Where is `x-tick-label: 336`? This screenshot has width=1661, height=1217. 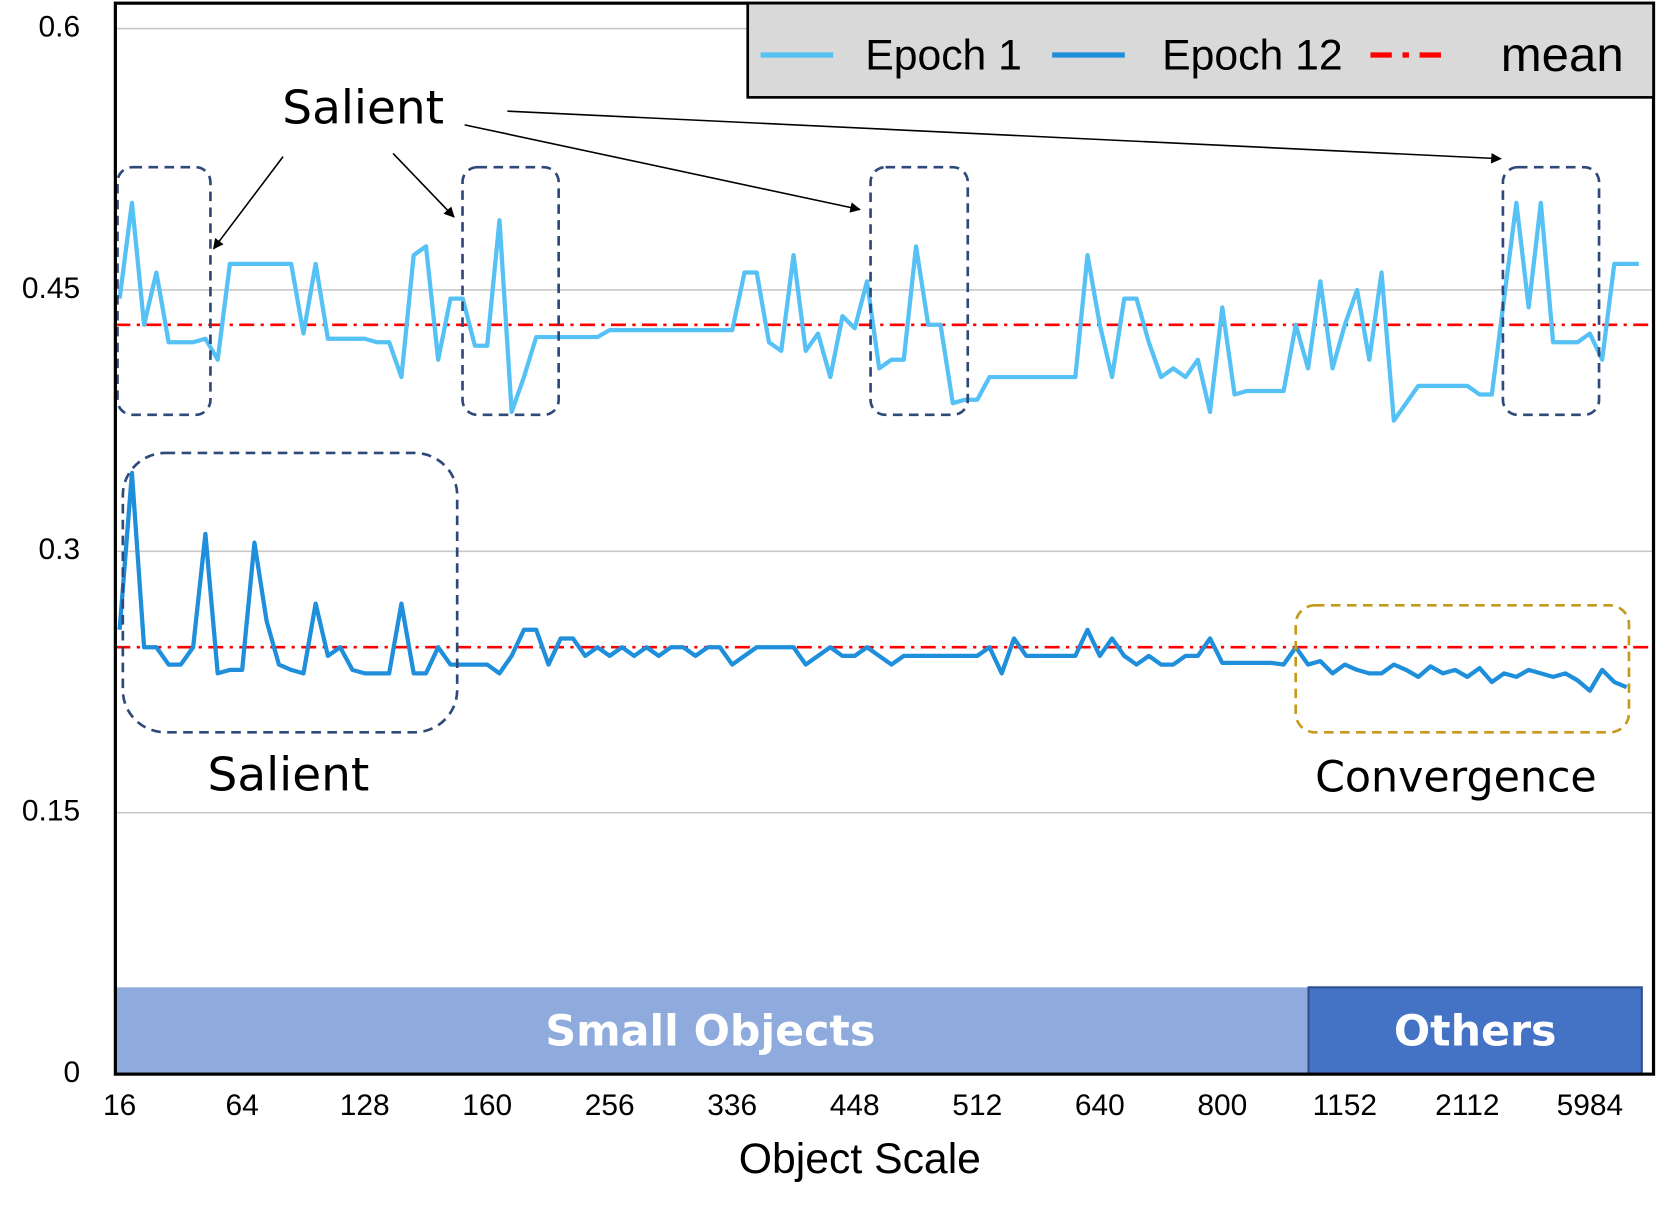 x-tick-label: 336 is located at coordinates (732, 1105).